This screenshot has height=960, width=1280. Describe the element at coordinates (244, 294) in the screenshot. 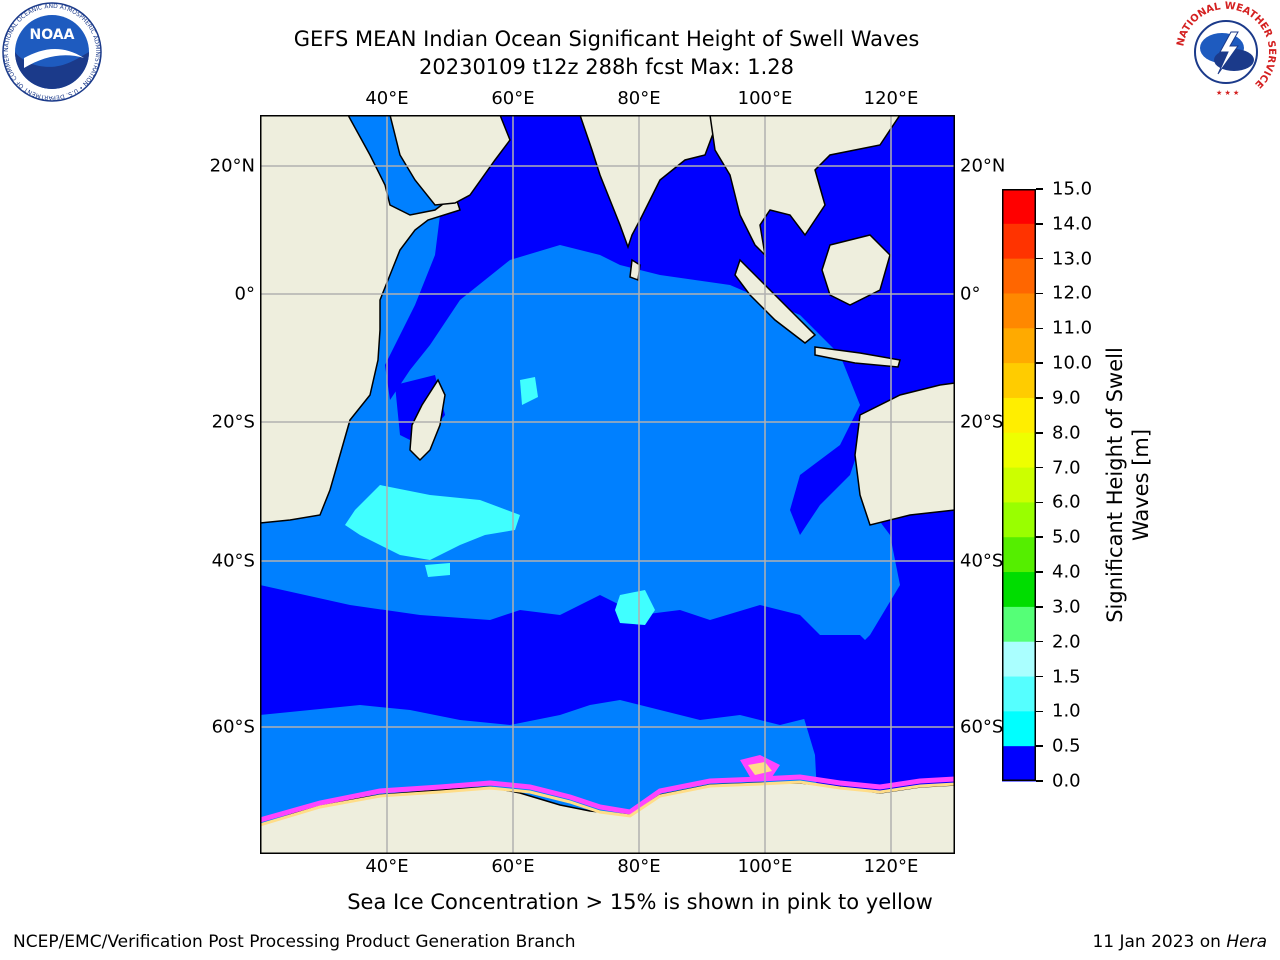

I see `lat-label-left: 0°` at that location.